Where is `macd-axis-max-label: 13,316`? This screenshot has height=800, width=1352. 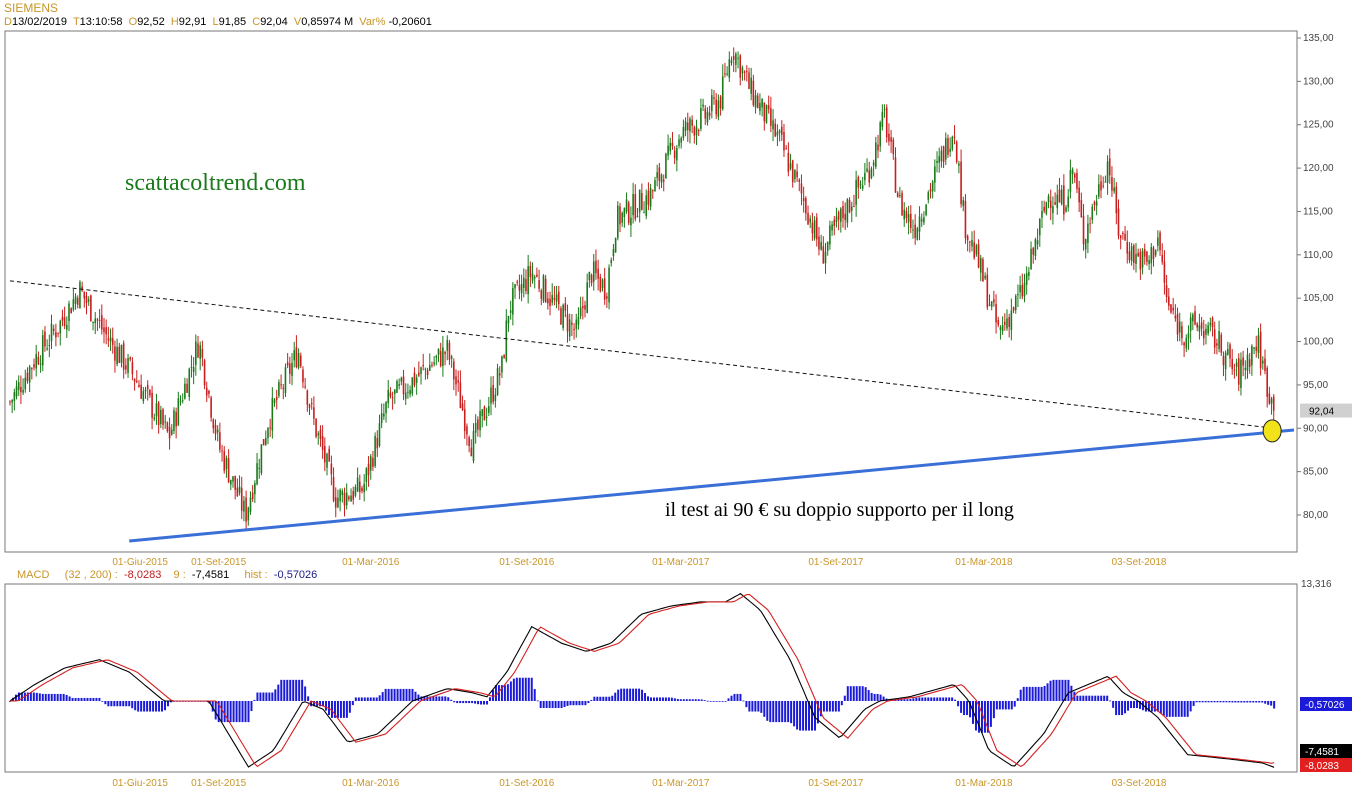 macd-axis-max-label: 13,316 is located at coordinates (1316, 584).